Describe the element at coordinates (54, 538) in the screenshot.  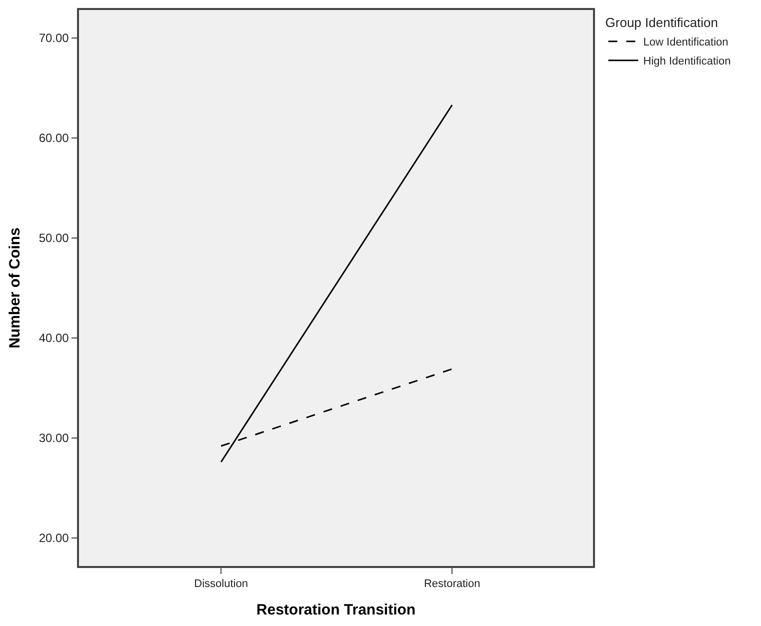
I see `y-tick-label: 20.00` at that location.